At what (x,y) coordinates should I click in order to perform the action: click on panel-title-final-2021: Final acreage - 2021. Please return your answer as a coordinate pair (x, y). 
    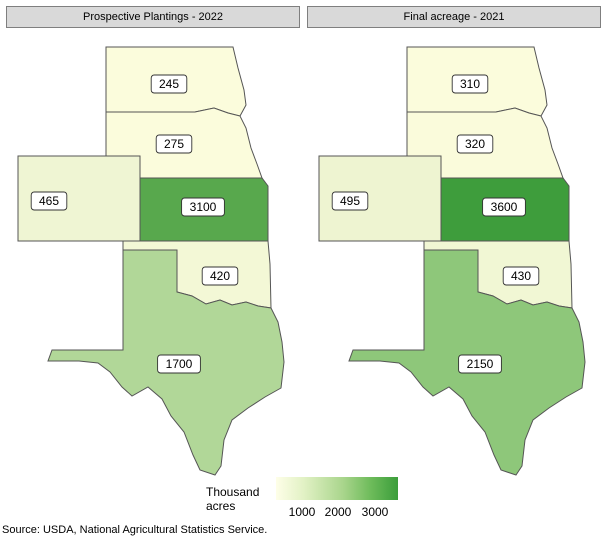
    Looking at the image, I should click on (454, 17).